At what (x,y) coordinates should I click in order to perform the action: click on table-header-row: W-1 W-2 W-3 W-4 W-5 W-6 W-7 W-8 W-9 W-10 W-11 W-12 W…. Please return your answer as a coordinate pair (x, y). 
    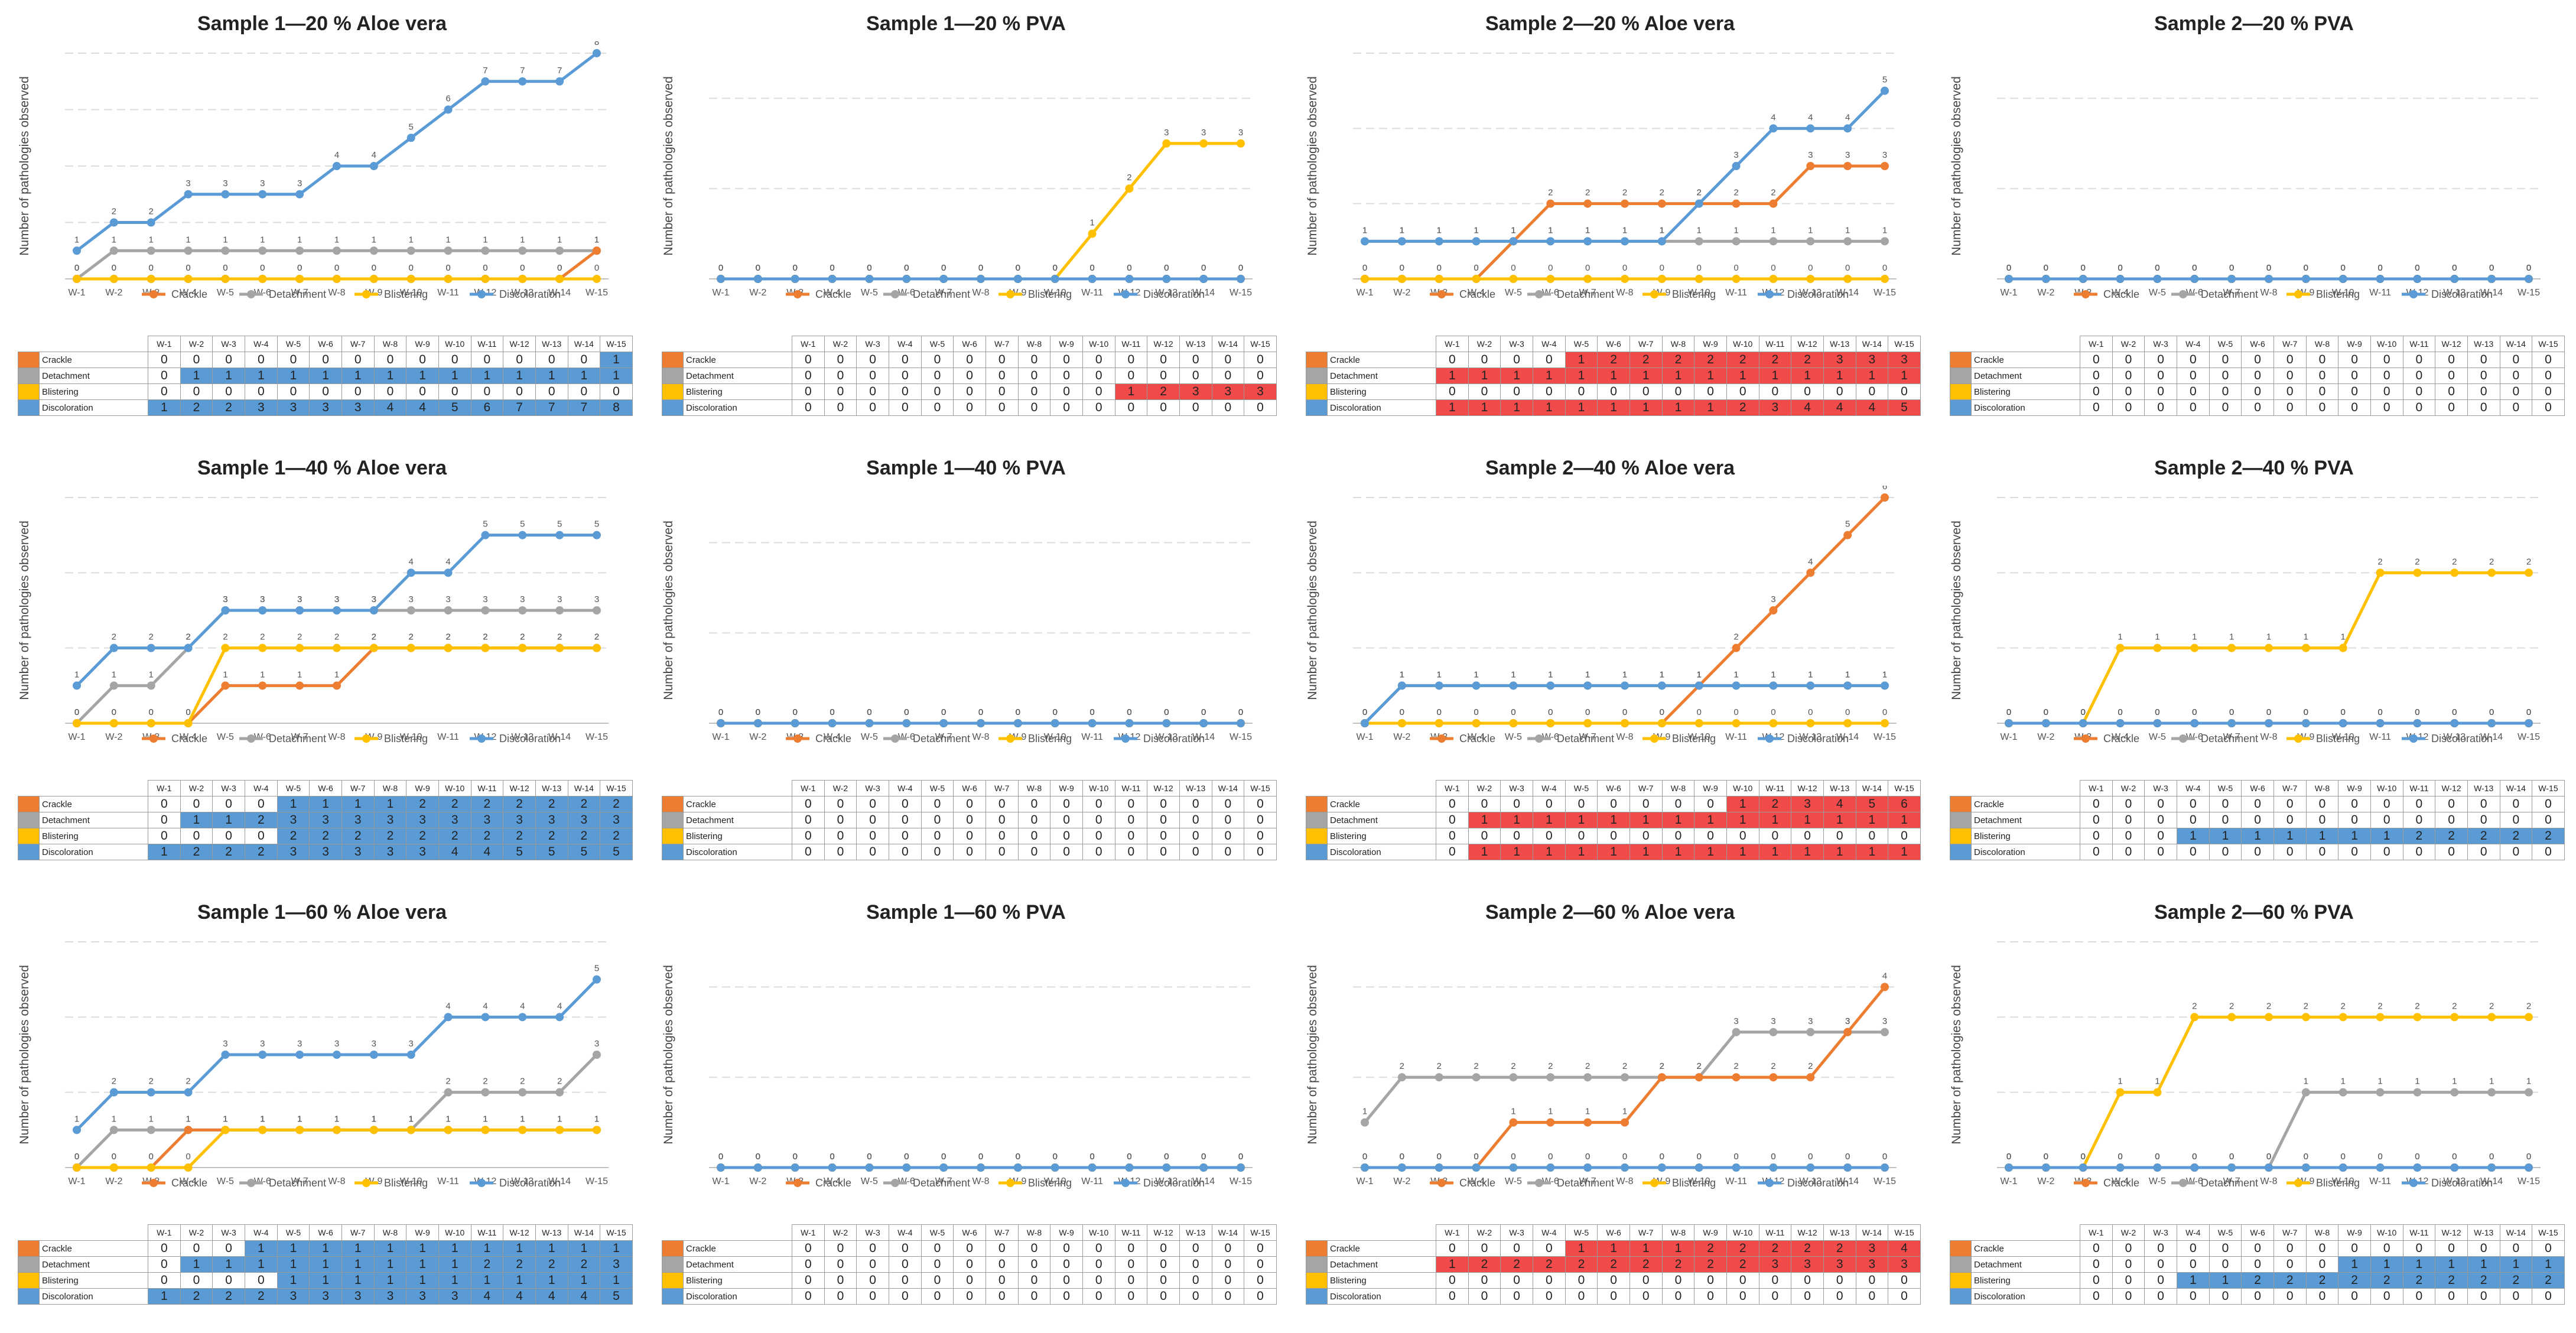
    Looking at the image, I should click on (325, 344).